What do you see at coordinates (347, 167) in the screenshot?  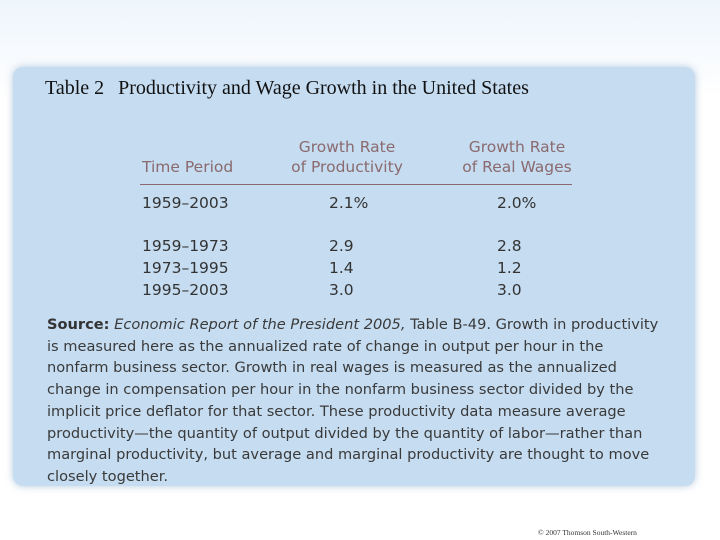 I see `header-productivity-line2: of Productivity` at bounding box center [347, 167].